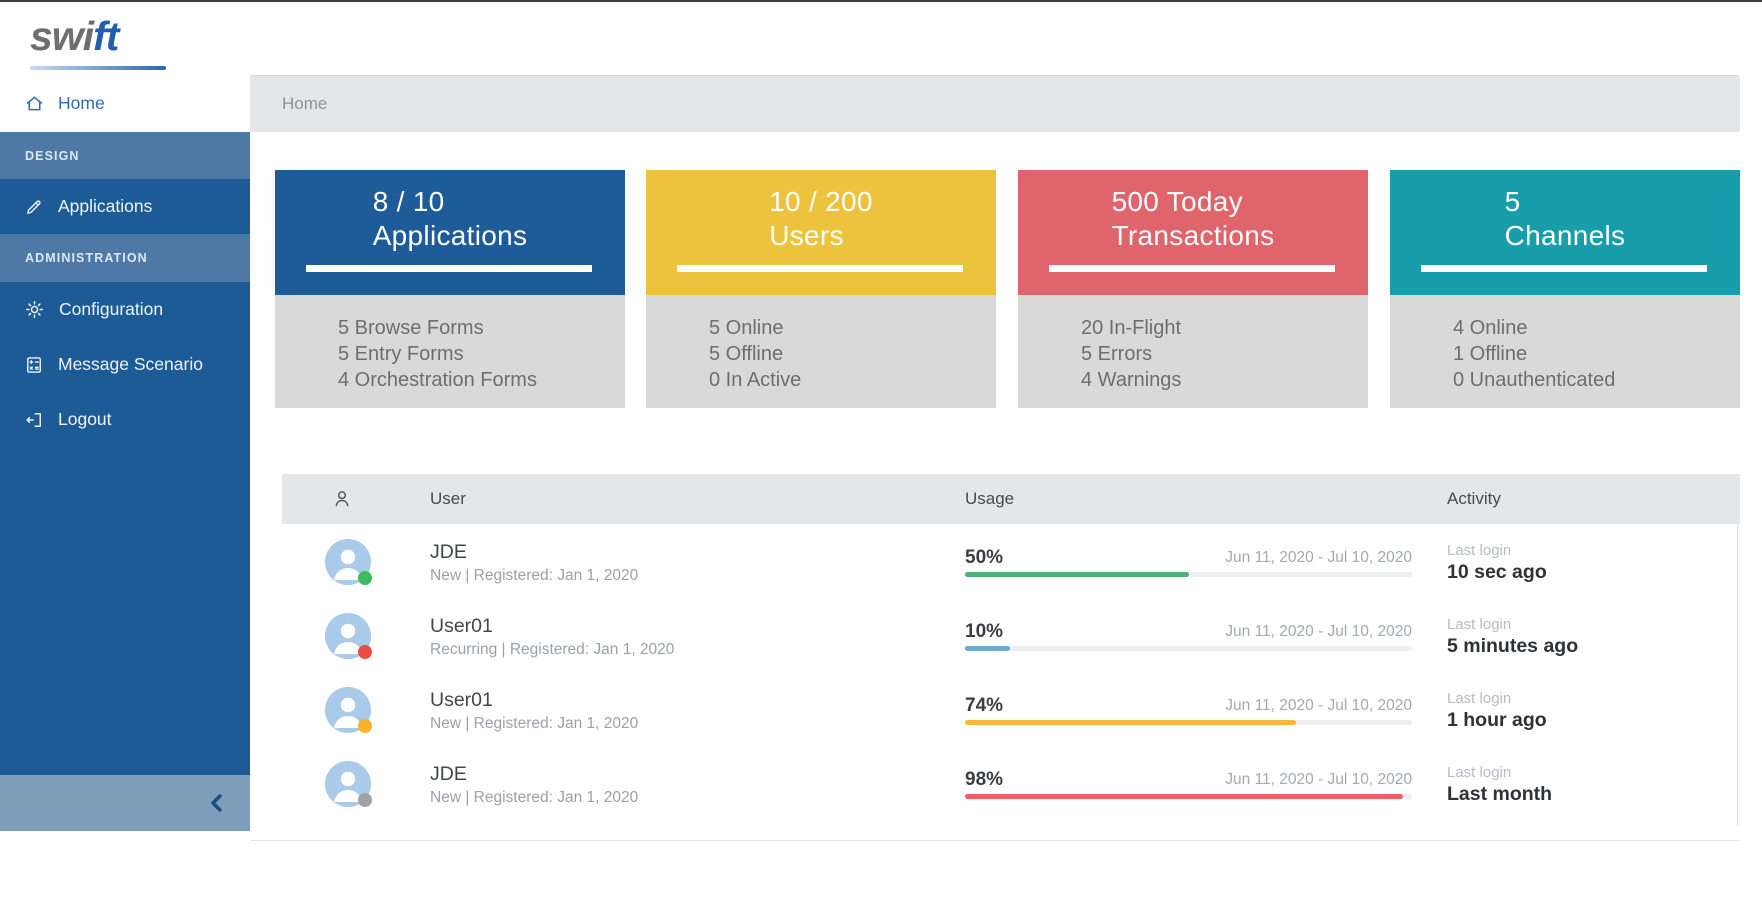 The image size is (1762, 908). Describe the element at coordinates (34, 207) in the screenshot. I see `pencil-icon` at that location.